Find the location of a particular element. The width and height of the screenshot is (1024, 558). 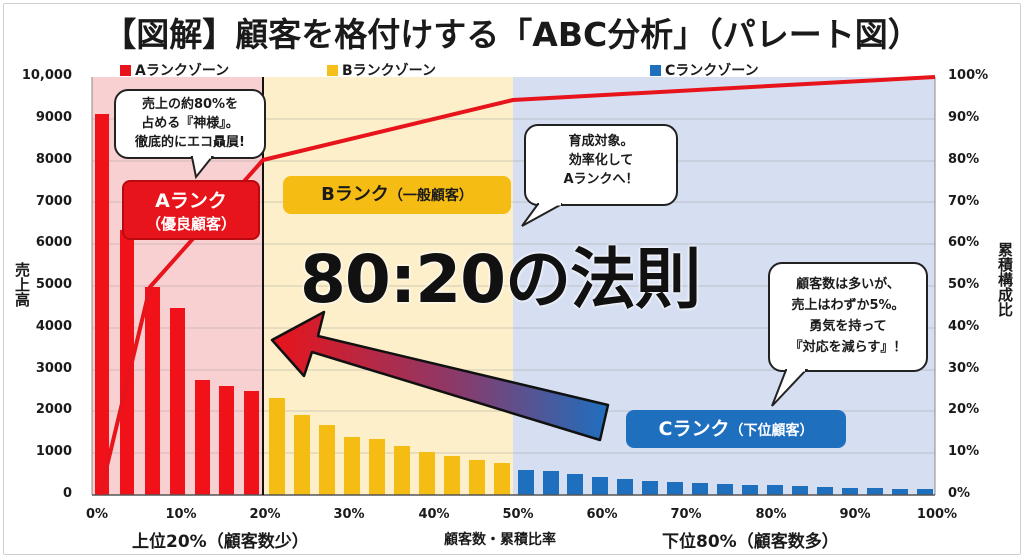

c-rank-subtitle: （下位顧客） is located at coordinates (771, 431).